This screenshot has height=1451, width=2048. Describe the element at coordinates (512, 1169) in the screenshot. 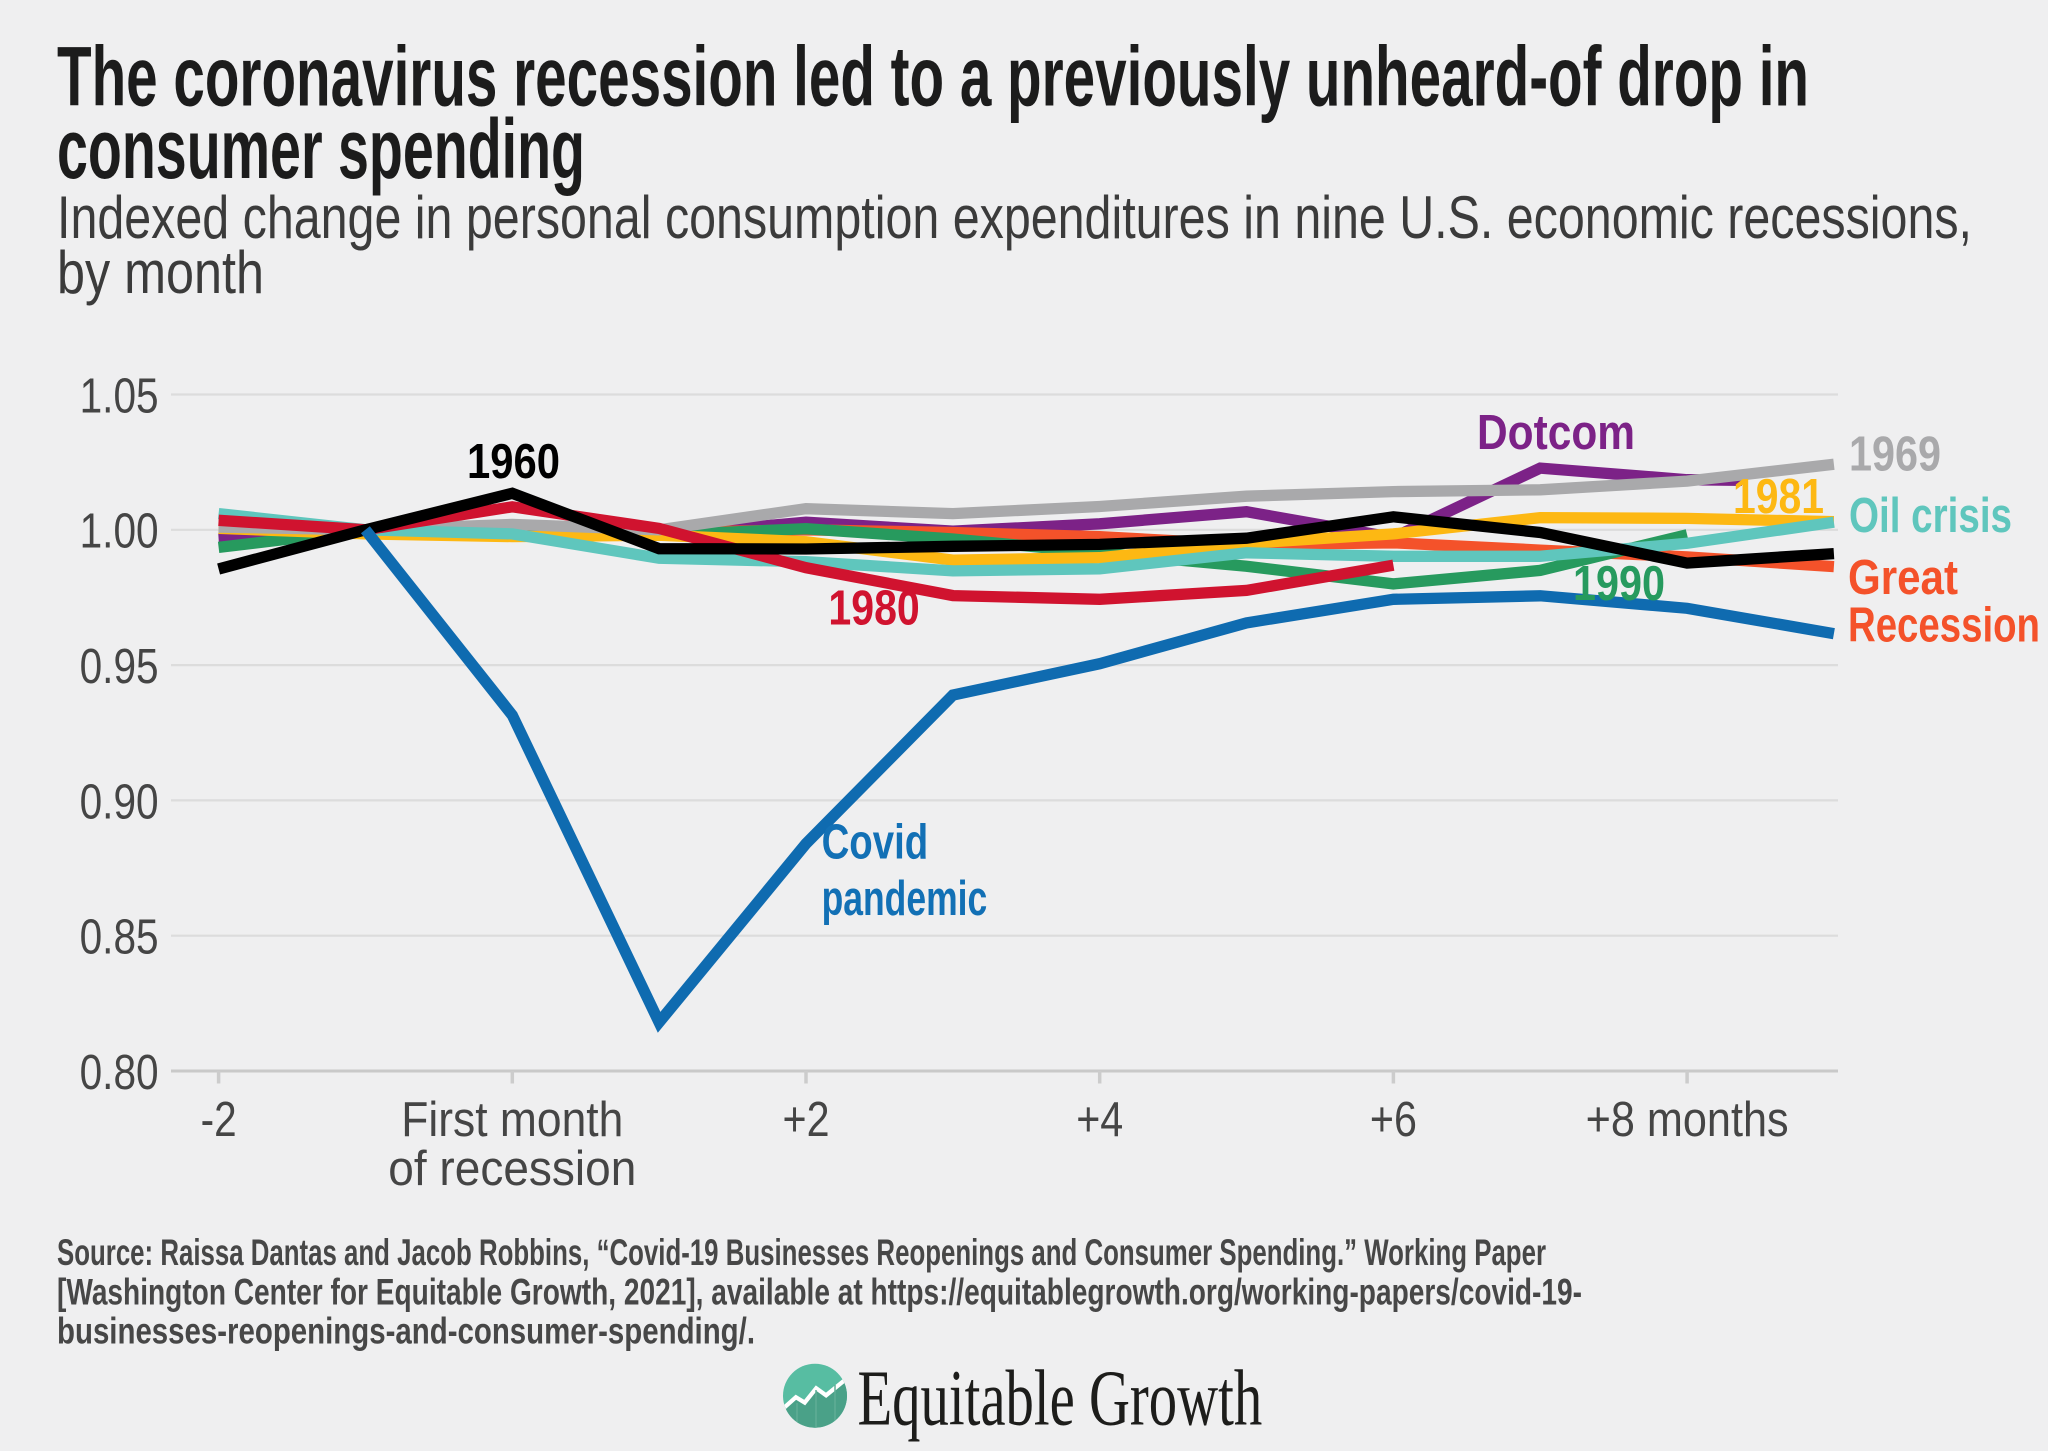

I see `svg-text: of recession` at that location.